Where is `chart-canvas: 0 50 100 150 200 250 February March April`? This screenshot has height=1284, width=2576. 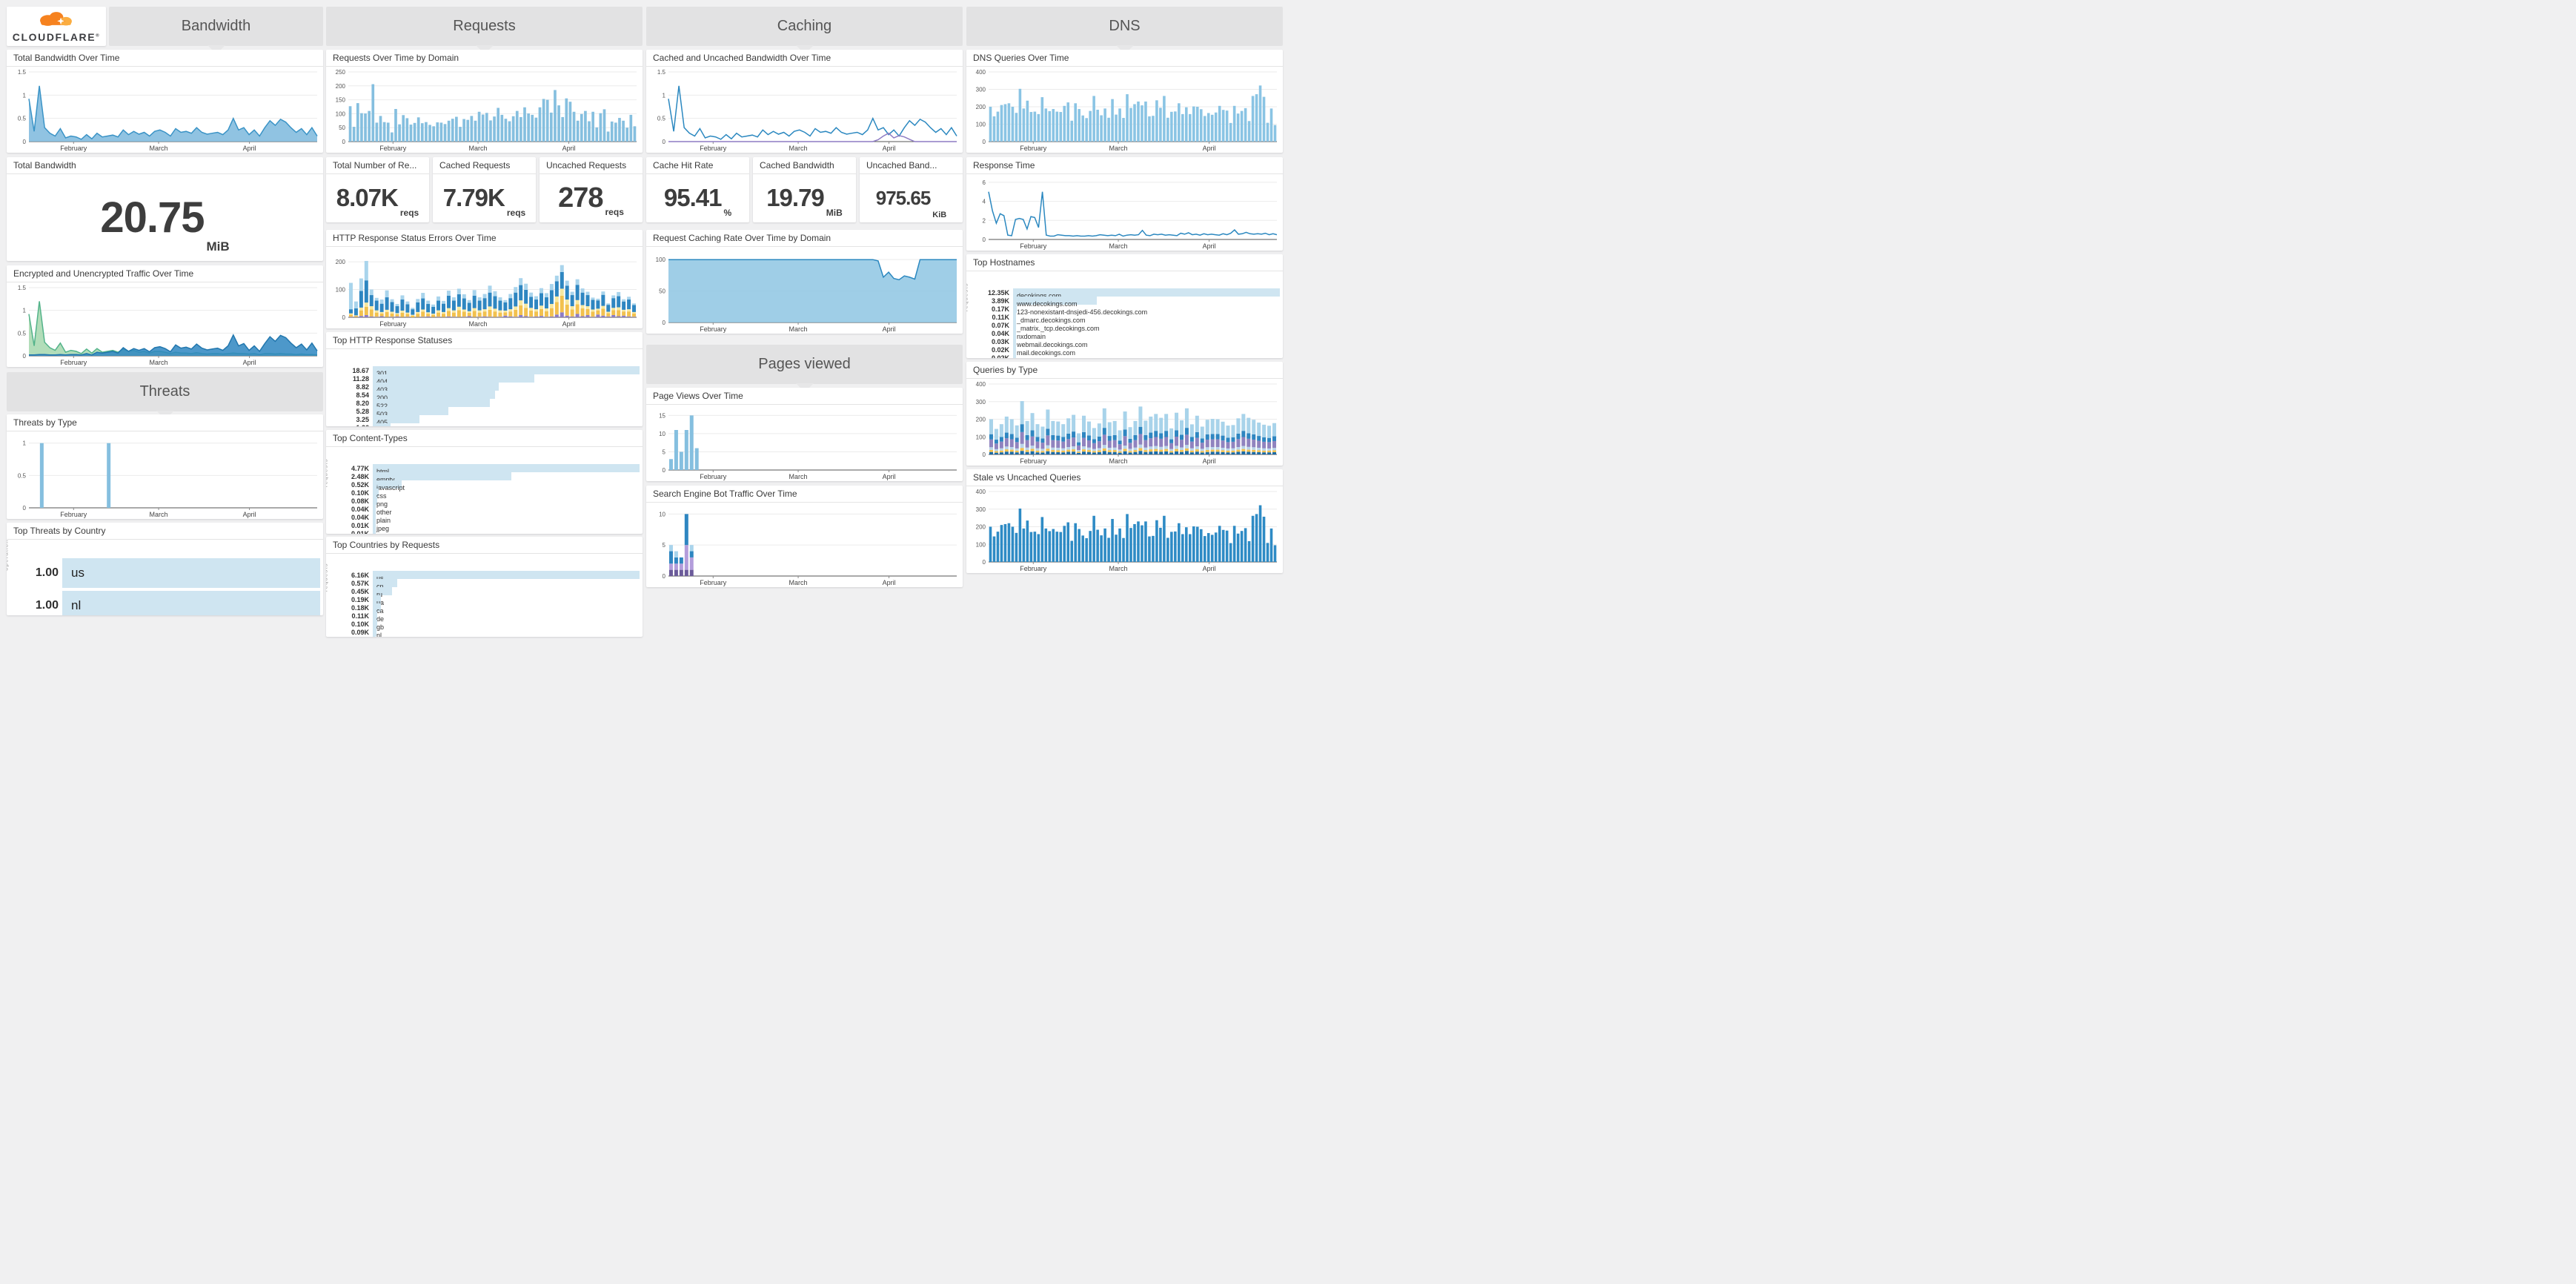
chart-canvas: 0 50 100 150 200 250 February March April is located at coordinates (484, 110).